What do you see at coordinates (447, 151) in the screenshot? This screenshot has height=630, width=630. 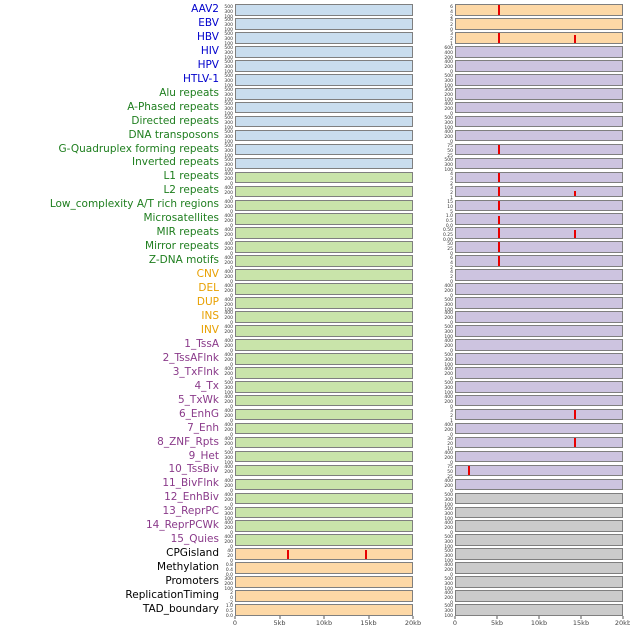 I see `right-yaxis: 75 50 25` at bounding box center [447, 151].